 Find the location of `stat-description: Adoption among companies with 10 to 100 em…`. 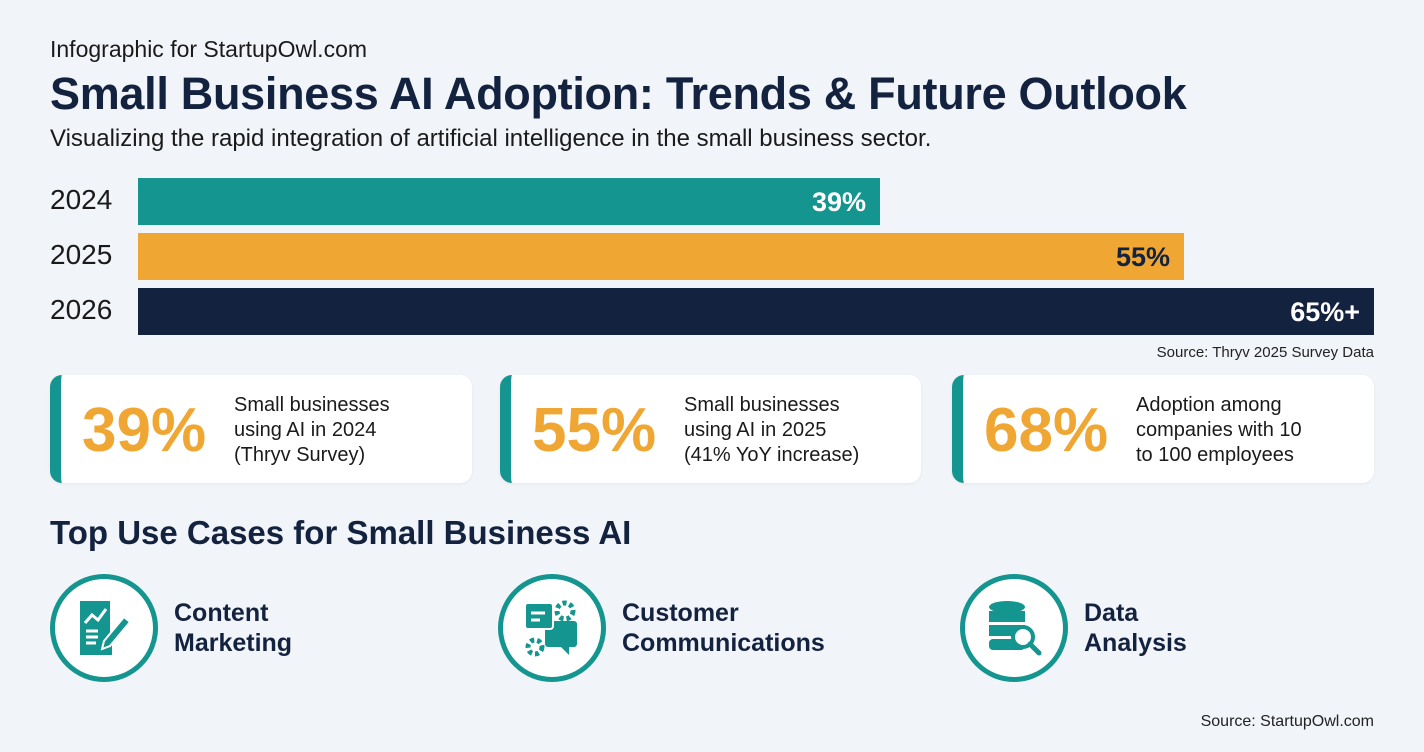

stat-description: Adoption among companies with 10 to 100 em… is located at coordinates (1219, 430).